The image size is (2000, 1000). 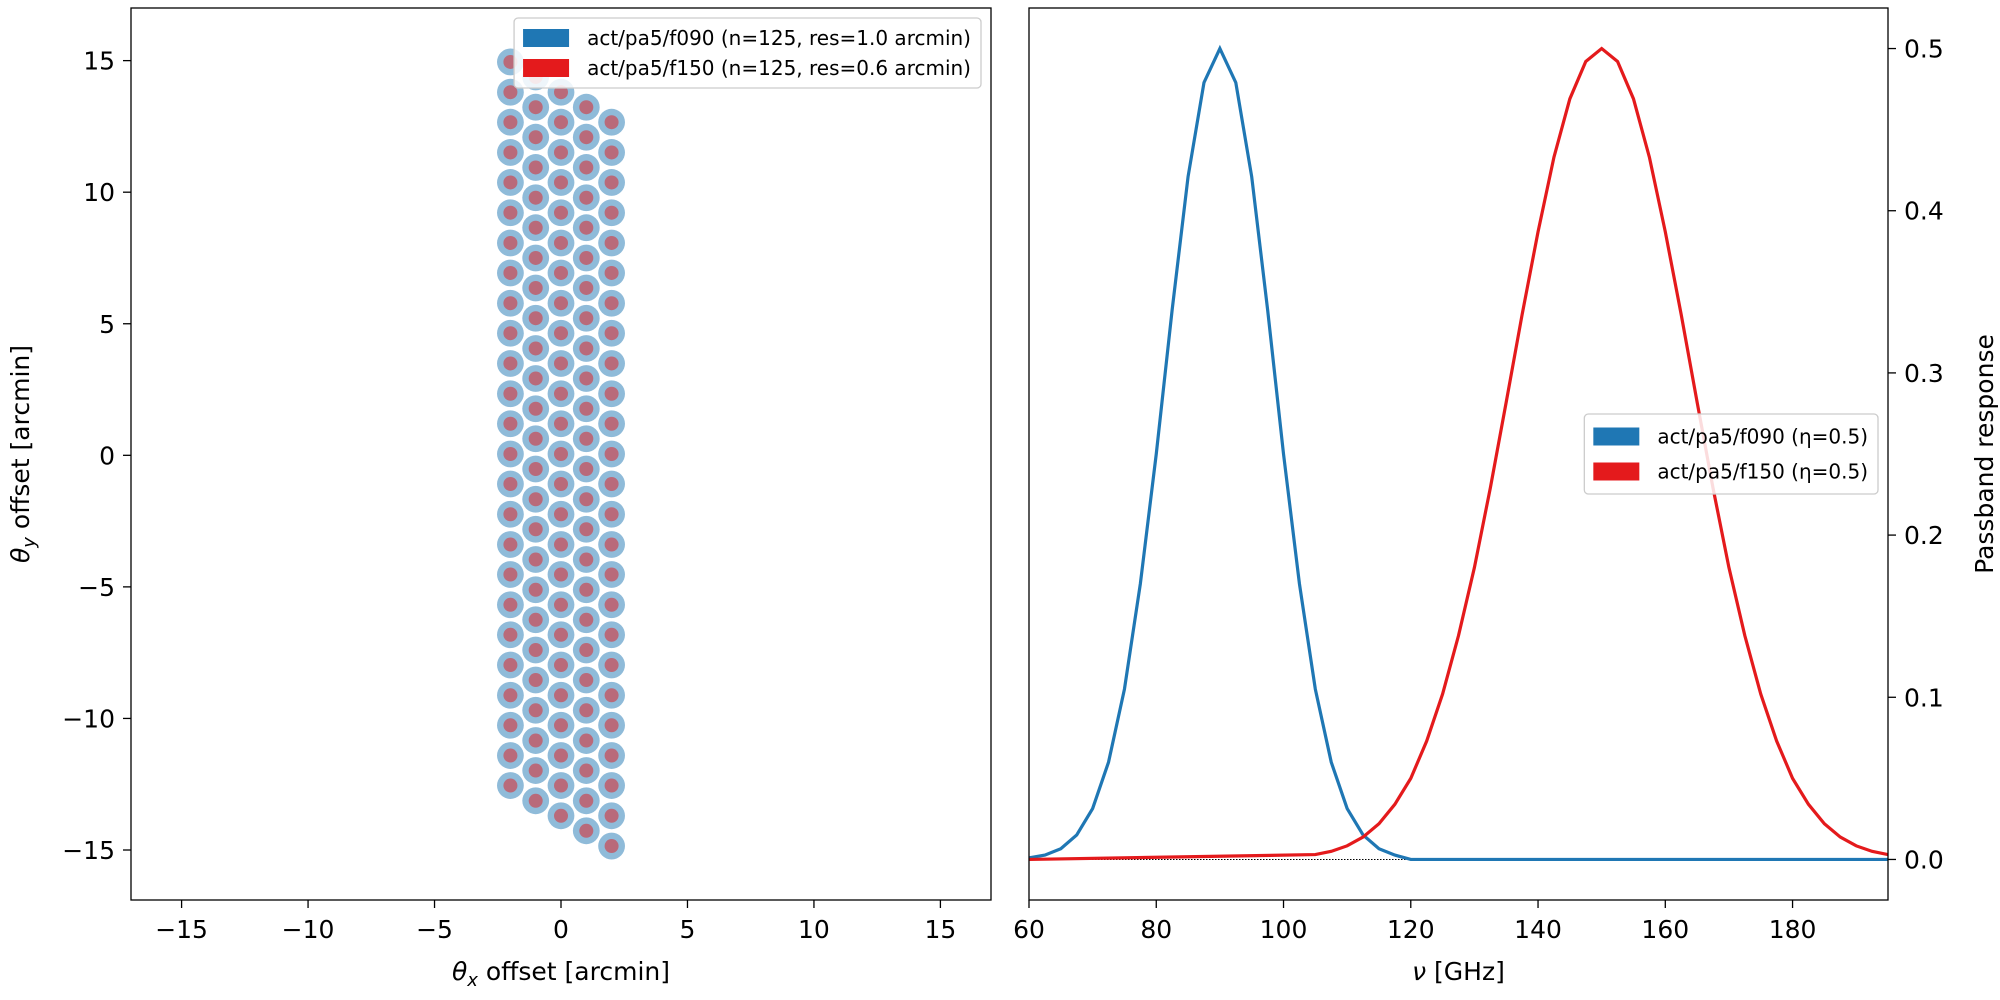 I want to click on x-tick-label: 160, so click(x=1665, y=929).